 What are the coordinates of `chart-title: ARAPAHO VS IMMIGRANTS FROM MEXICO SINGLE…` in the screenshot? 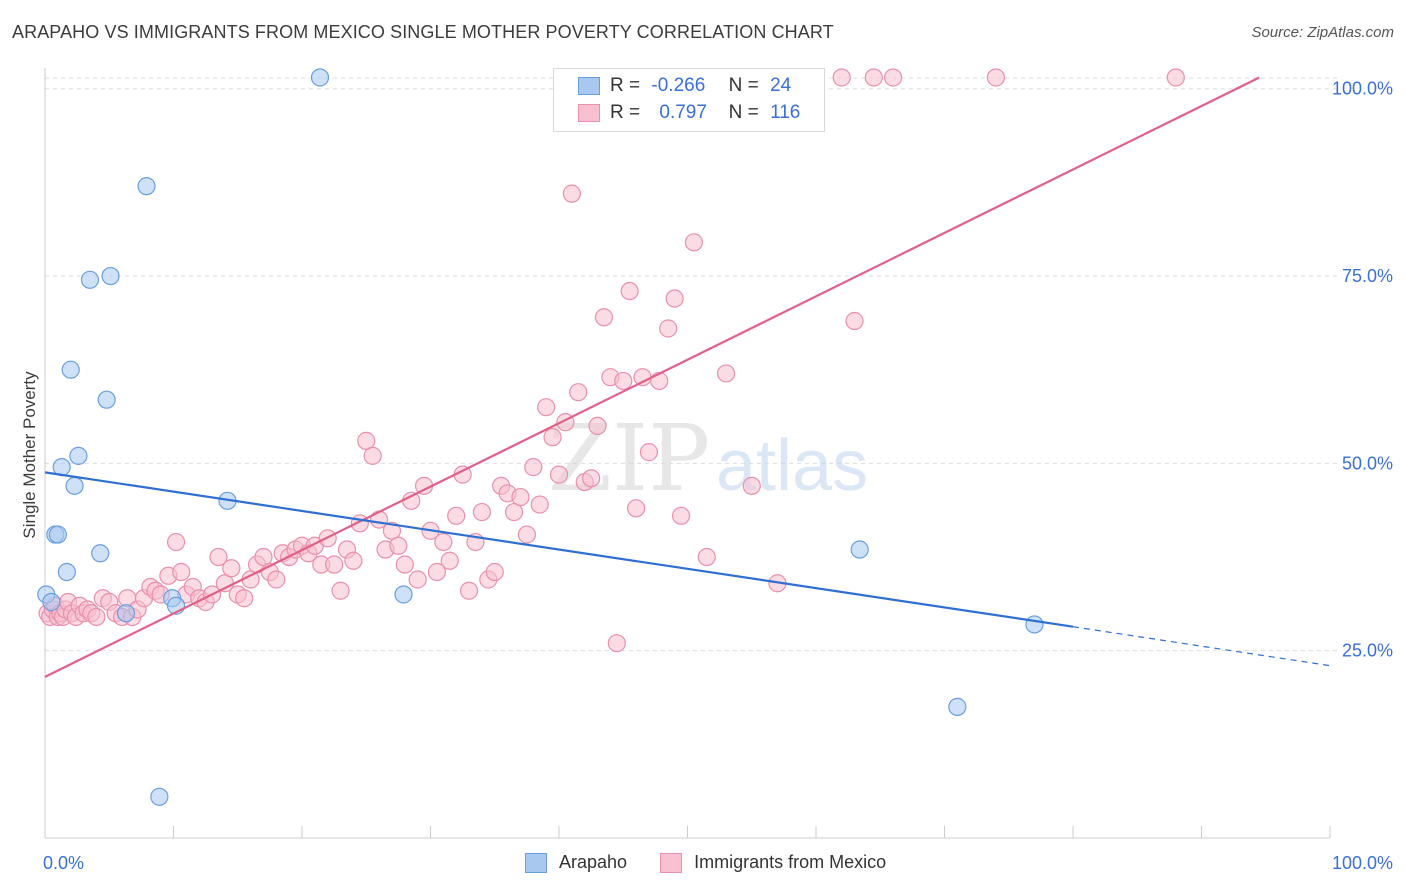 It's located at (423, 32).